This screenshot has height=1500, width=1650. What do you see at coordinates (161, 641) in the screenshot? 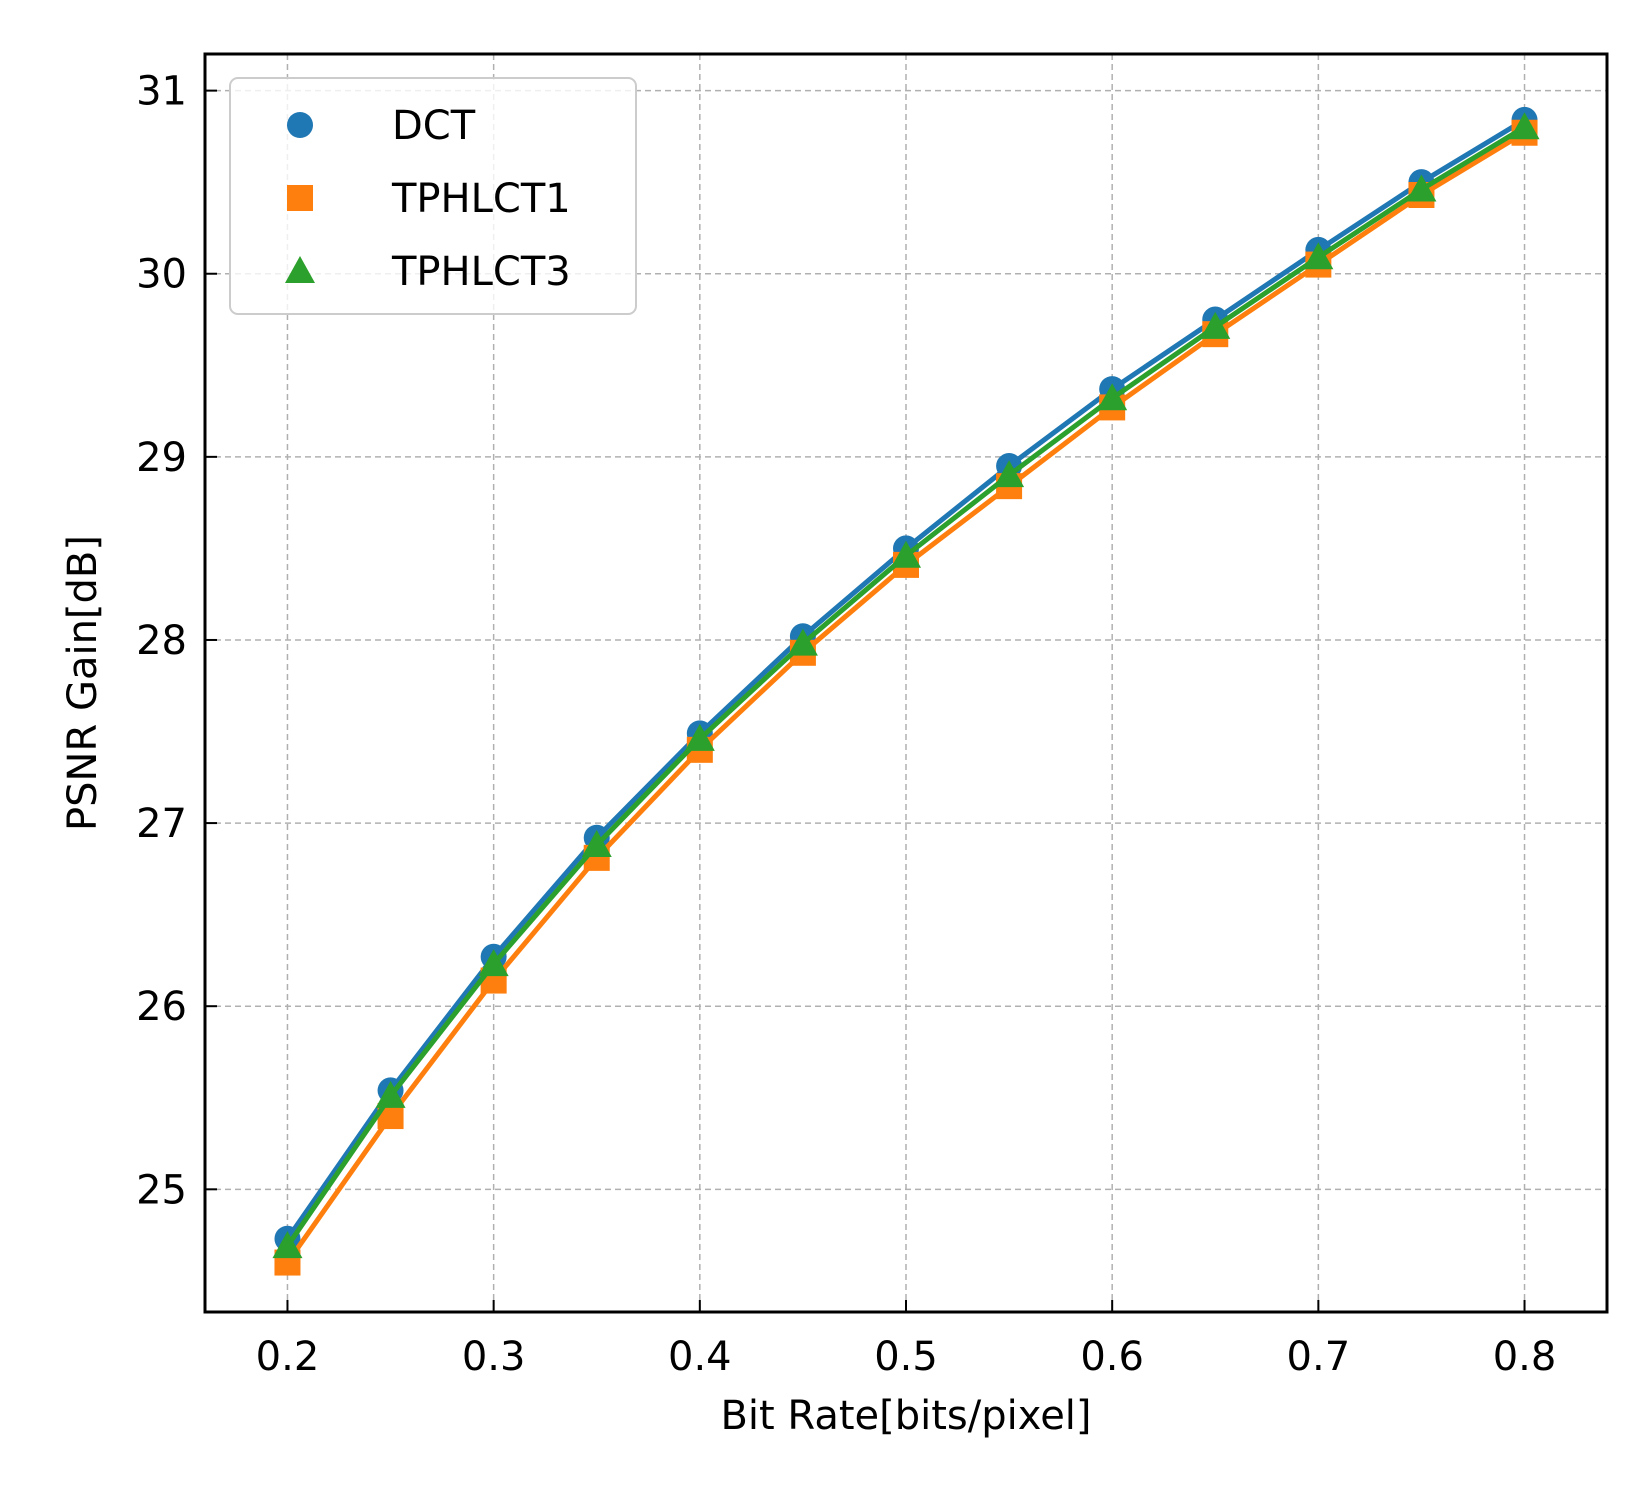
I see `y-tick-label: 28` at bounding box center [161, 641].